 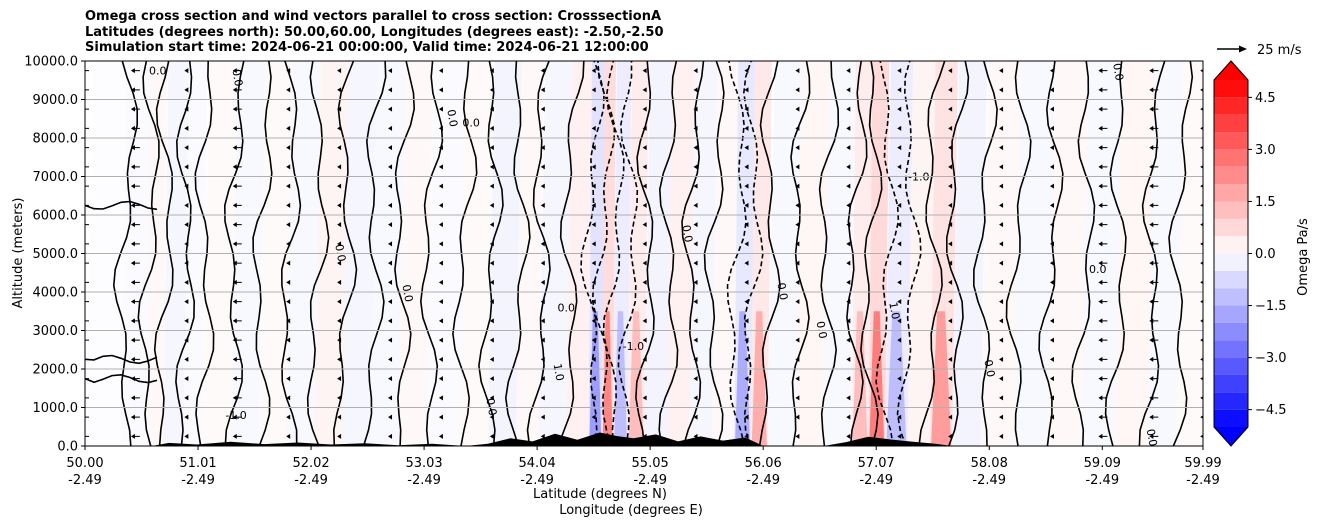 What do you see at coordinates (644, 439) in the screenshot?
I see `terrain-silhouette` at bounding box center [644, 439].